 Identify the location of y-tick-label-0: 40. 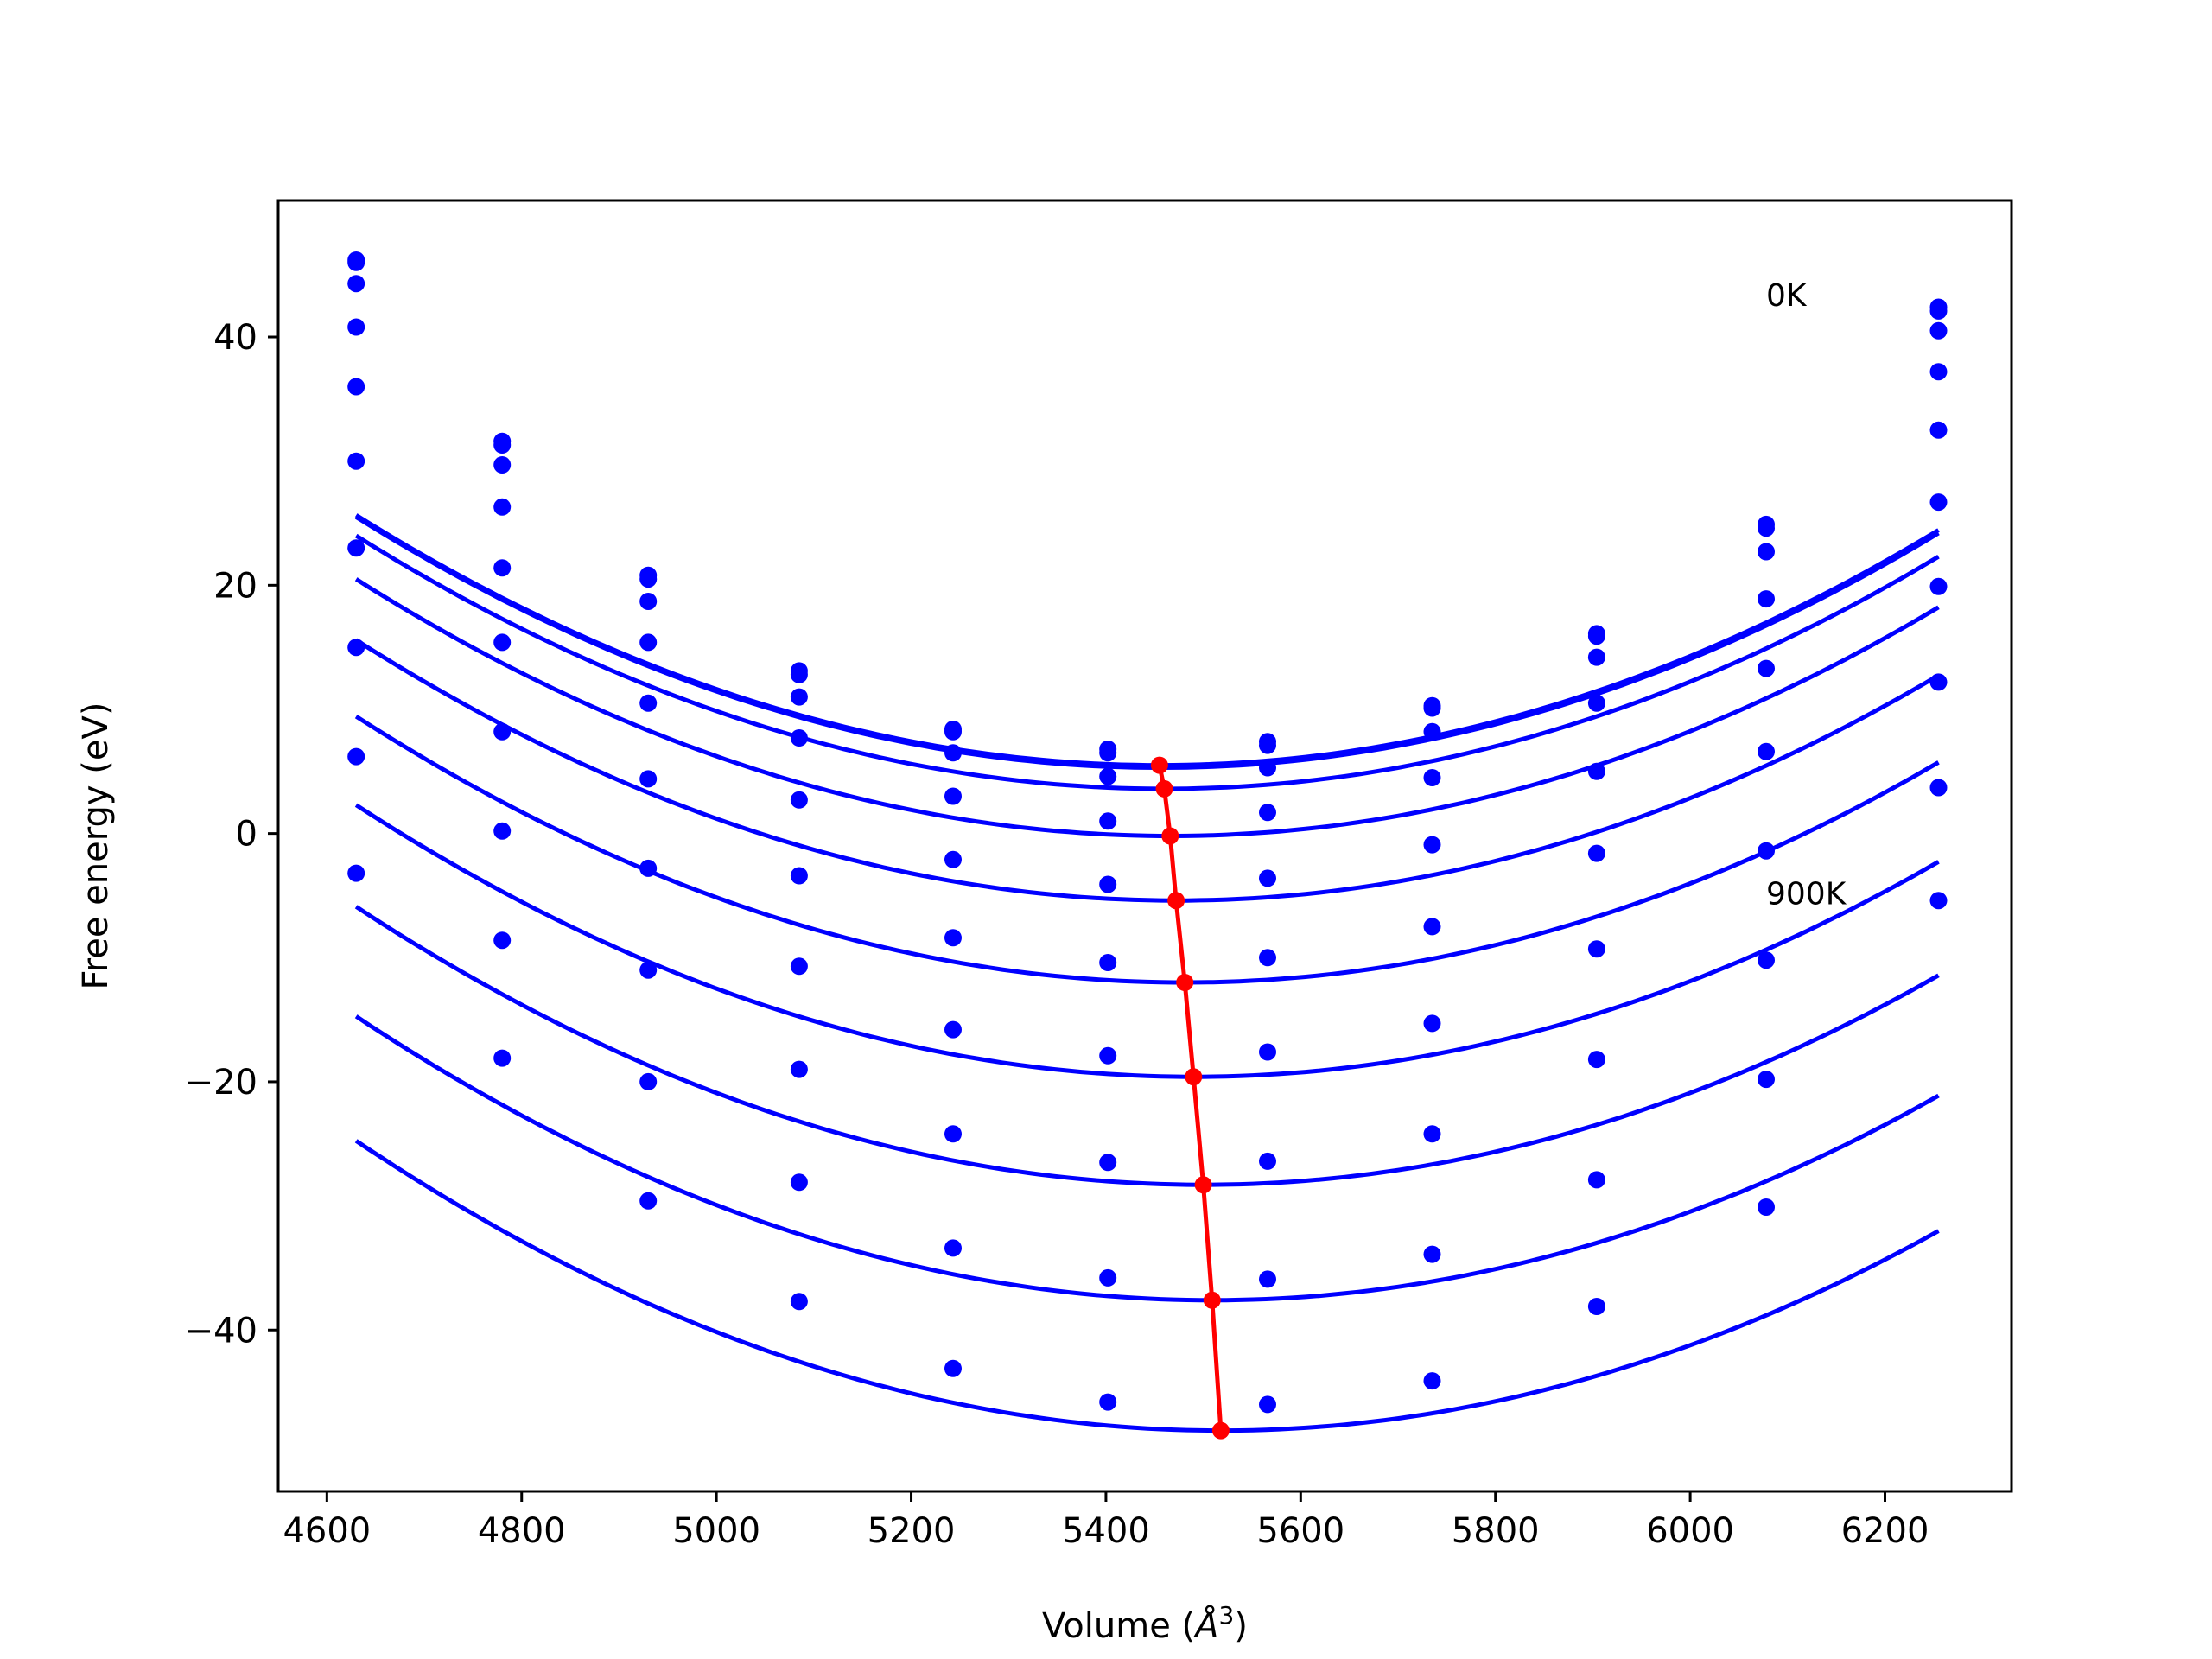
(235, 338).